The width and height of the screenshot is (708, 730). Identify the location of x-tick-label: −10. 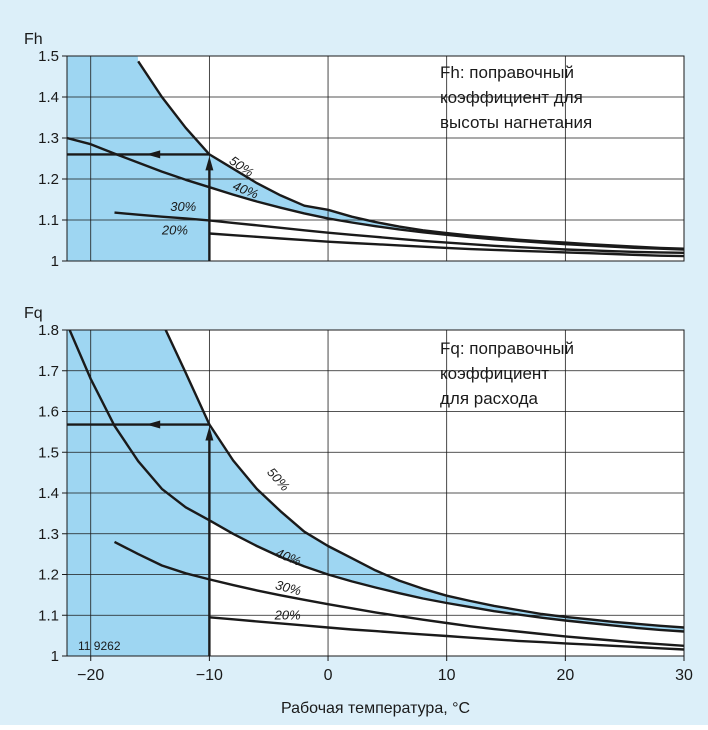
(209, 675).